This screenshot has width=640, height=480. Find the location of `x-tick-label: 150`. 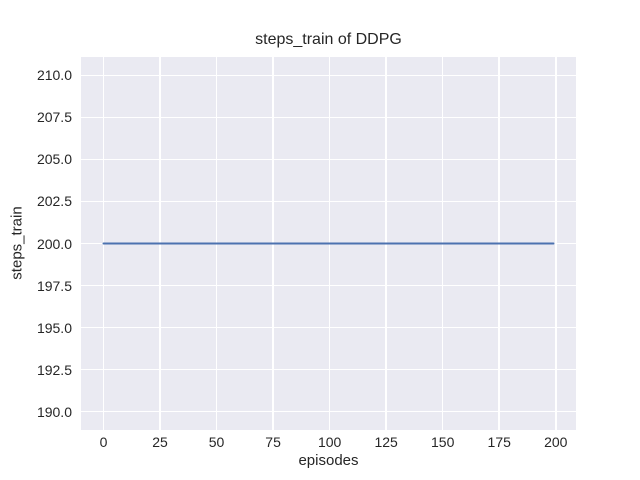

x-tick-label: 150 is located at coordinates (443, 442).